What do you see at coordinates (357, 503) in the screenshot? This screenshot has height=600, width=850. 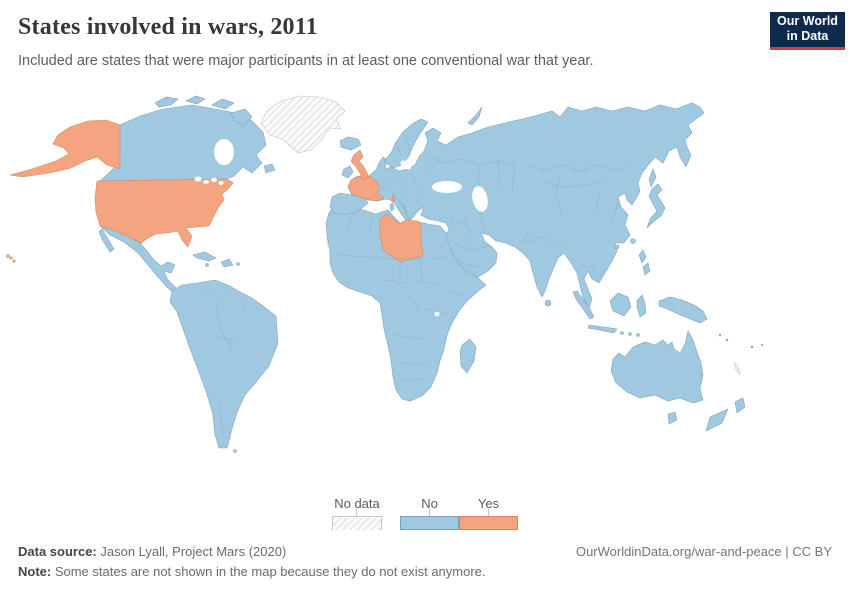 I see `legend-label-no-data: No data` at bounding box center [357, 503].